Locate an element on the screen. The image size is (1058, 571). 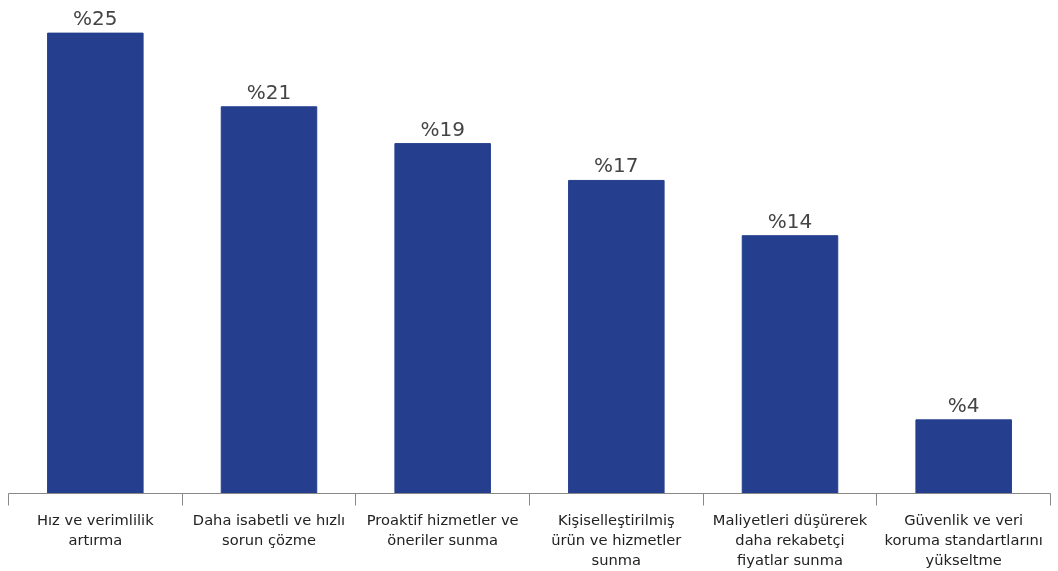
x-tick-label: Kişiselleştirilmiş ürün ve hizmetler sunma is located at coordinates (617, 539).